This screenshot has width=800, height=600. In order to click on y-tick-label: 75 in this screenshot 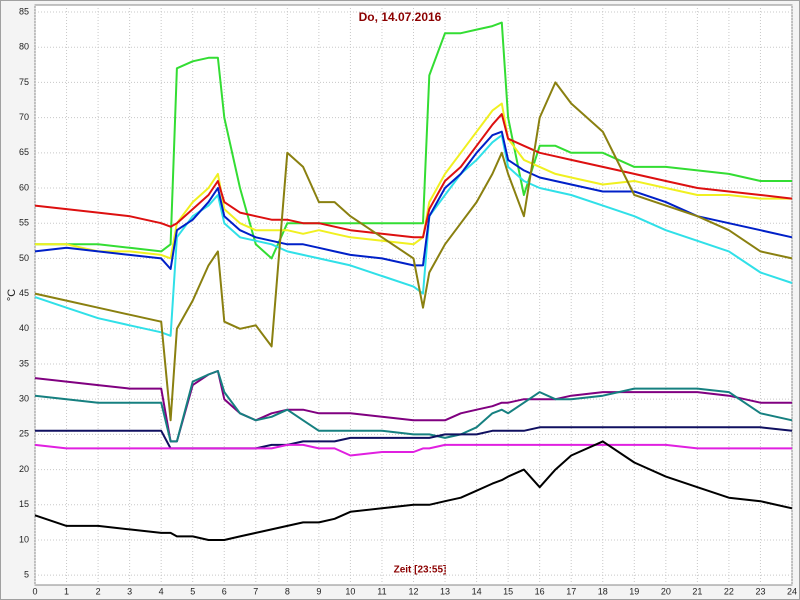, I will do `click(24, 82)`.